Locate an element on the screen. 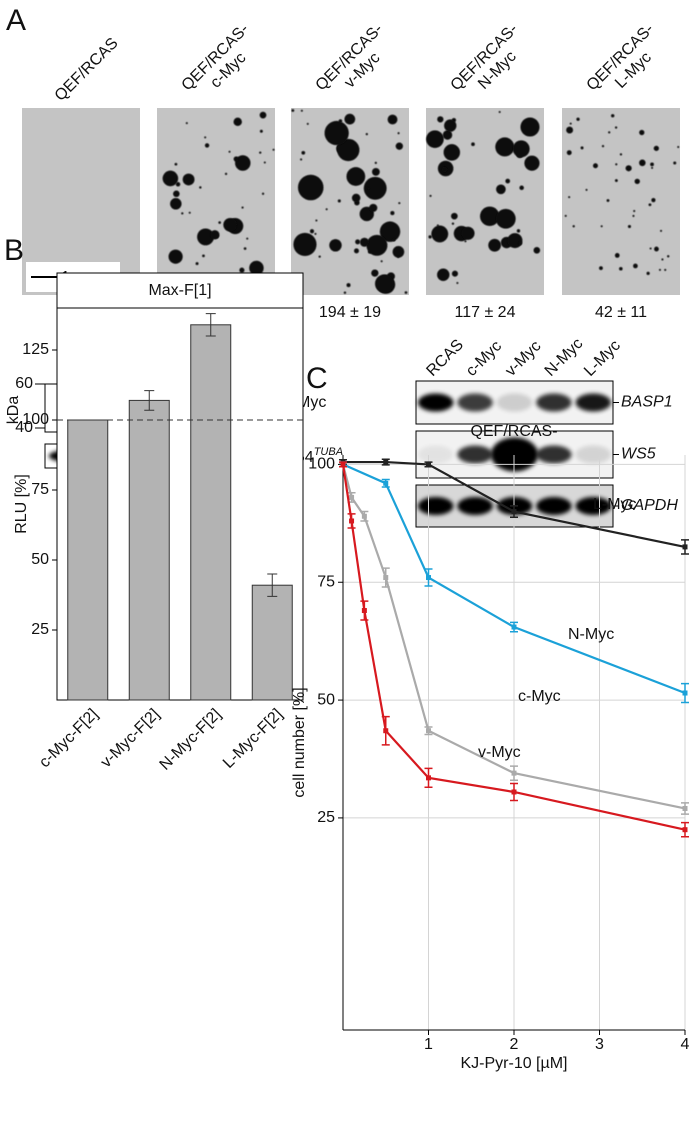 The width and height of the screenshot is (693, 1123). column-label-line: QEF/RCAS is located at coordinates (87, 70).